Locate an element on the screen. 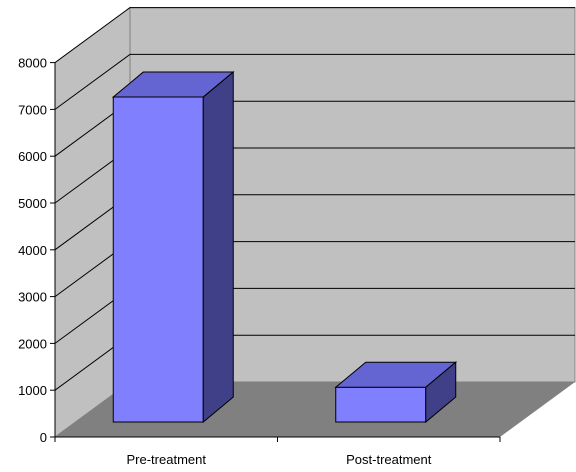 The width and height of the screenshot is (576, 472). y-tick-label: 5000 is located at coordinates (32, 203).